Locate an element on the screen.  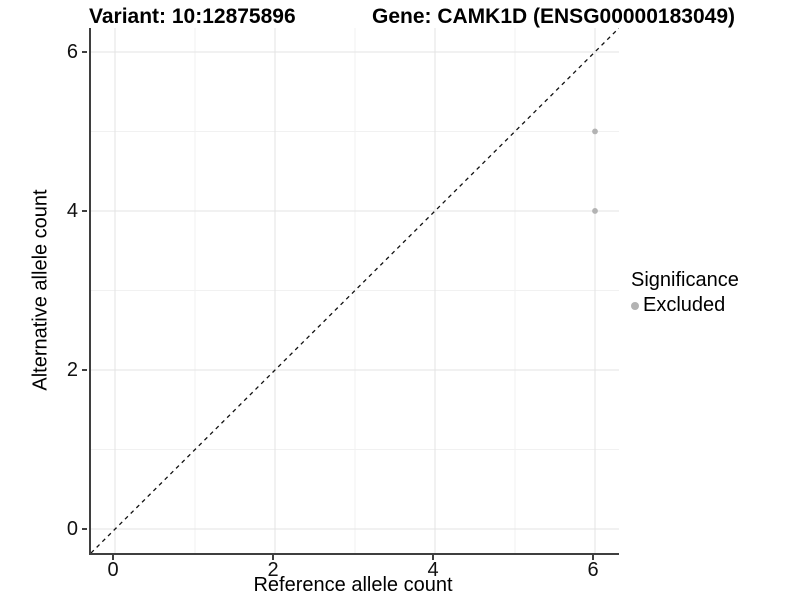
y-axis-tick-label: 4 is located at coordinates (72, 210).